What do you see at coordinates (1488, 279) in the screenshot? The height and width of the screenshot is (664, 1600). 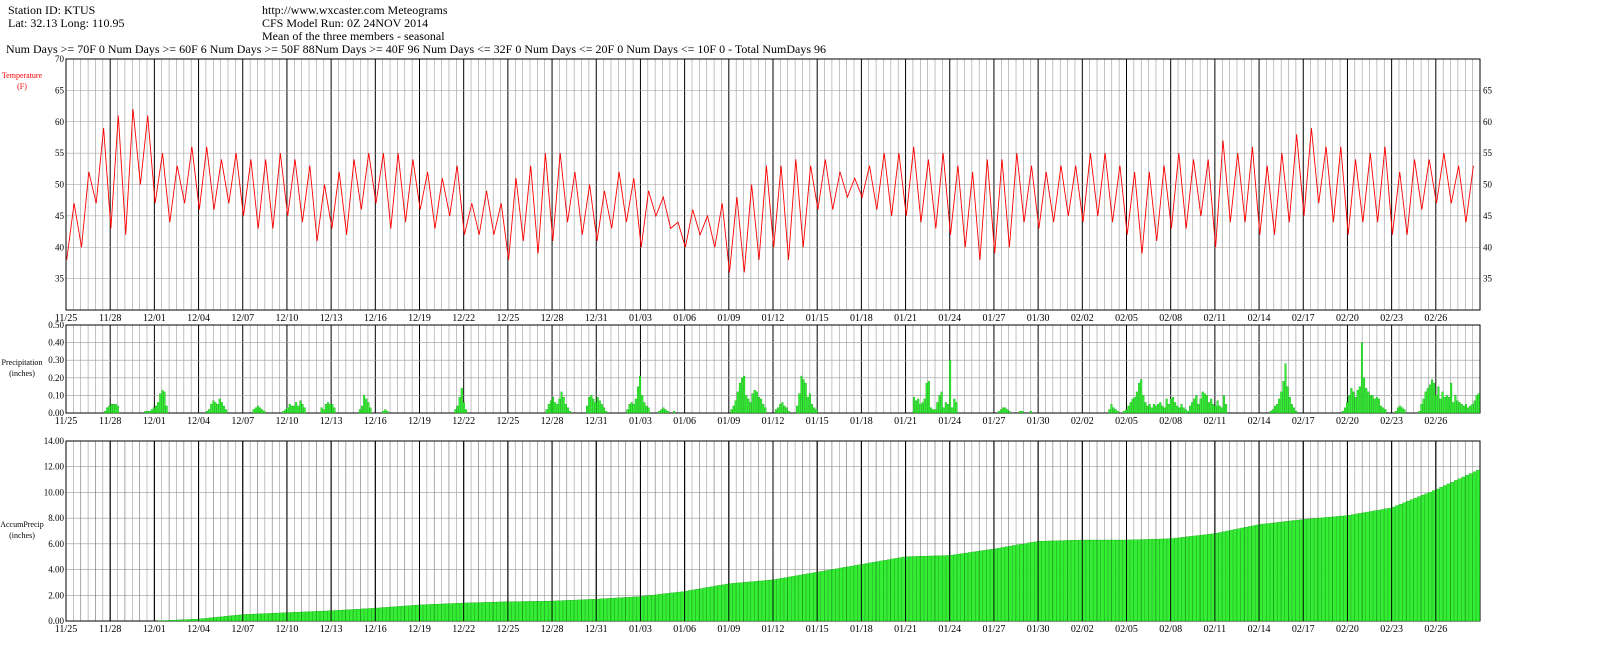 I see `right-y-tick-label: 35` at bounding box center [1488, 279].